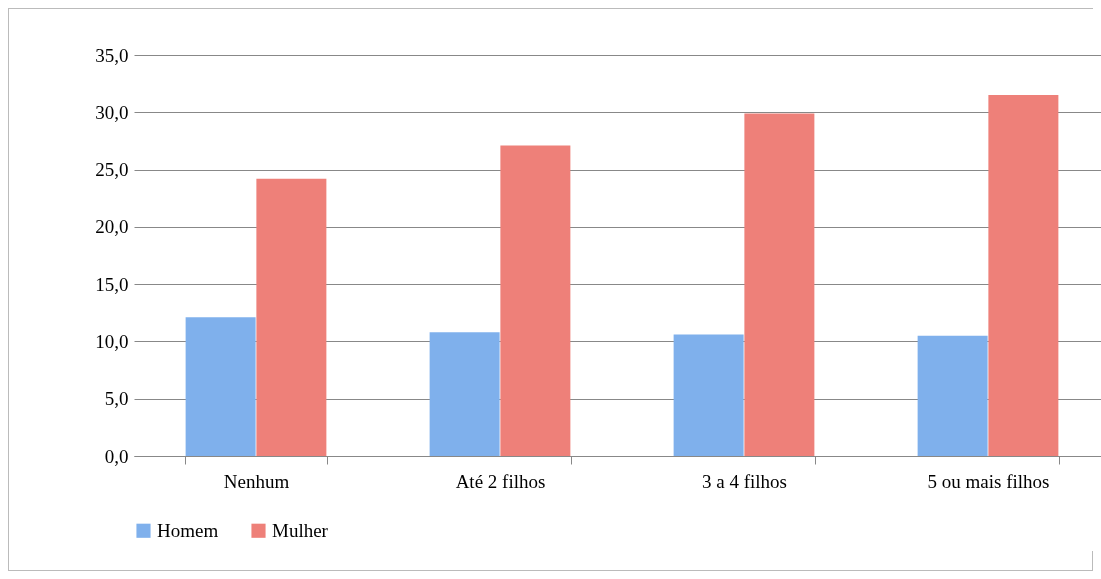 The height and width of the screenshot is (579, 1101). Describe the element at coordinates (256, 481) in the screenshot. I see `x-tick-label: Nenhum` at that location.